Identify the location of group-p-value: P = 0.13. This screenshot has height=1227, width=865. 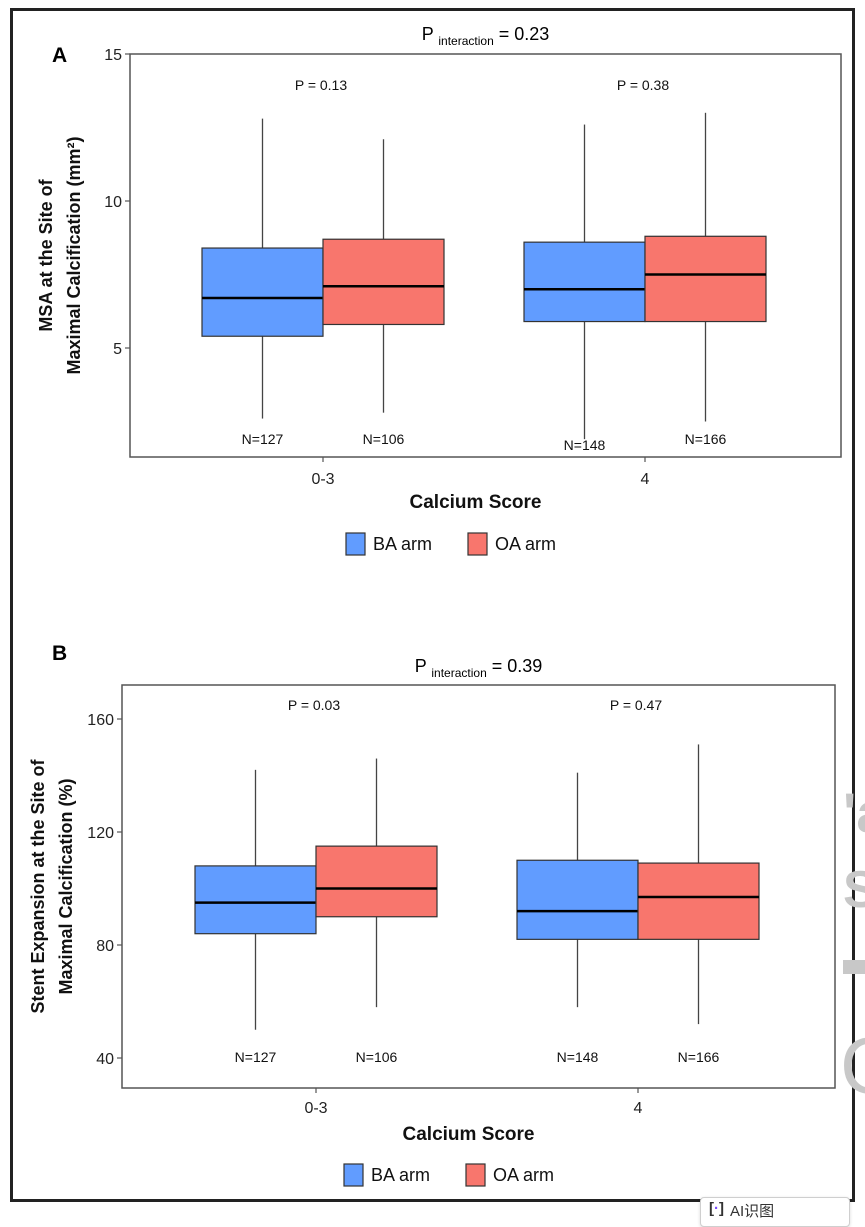
(321, 85).